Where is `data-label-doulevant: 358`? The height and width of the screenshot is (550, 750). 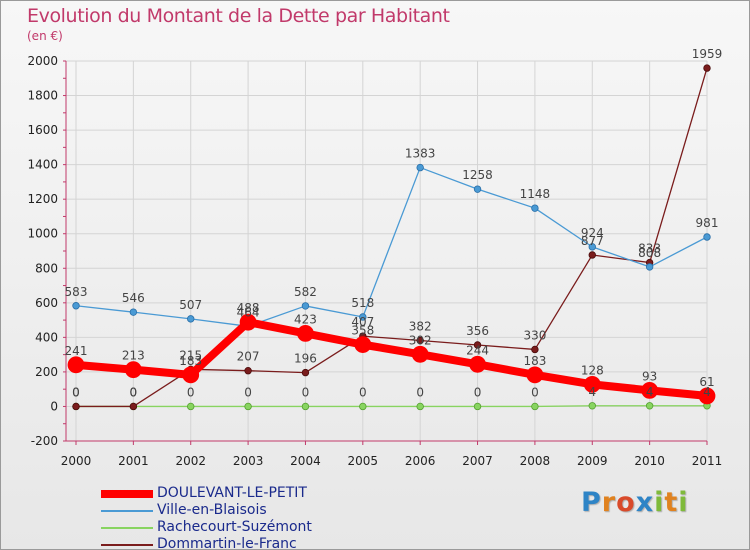
data-label-doulevant: 358 is located at coordinates (362, 331).